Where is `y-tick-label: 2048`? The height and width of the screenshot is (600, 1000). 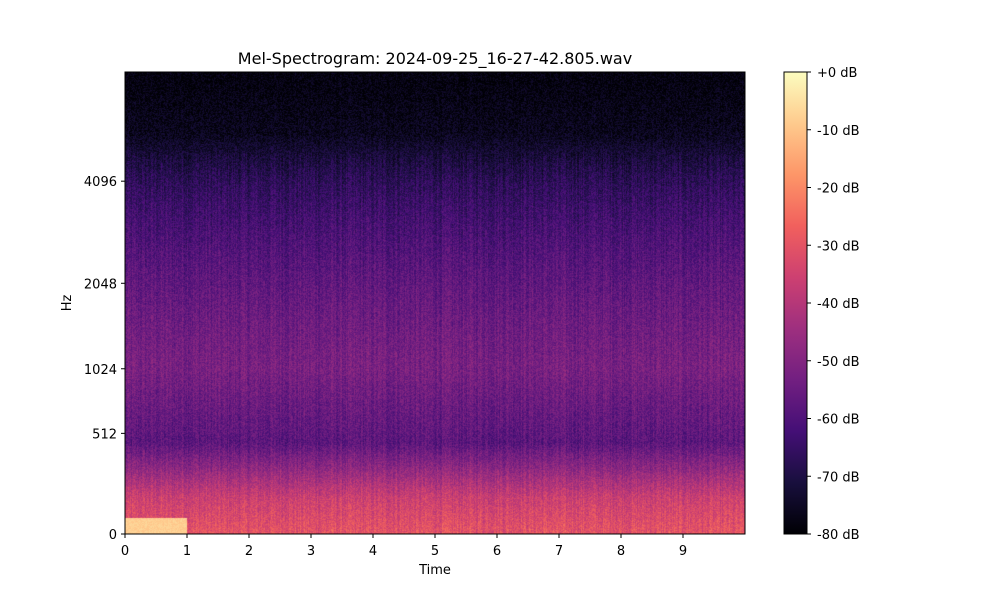
y-tick-label: 2048 is located at coordinates (100, 284).